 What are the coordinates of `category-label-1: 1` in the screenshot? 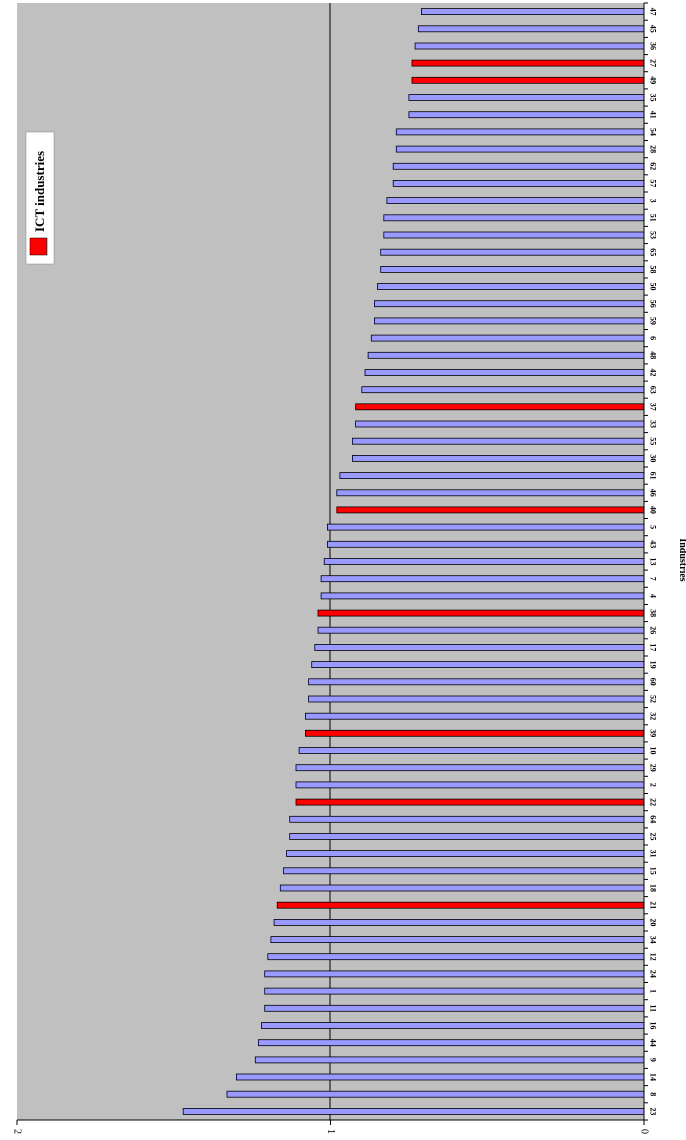 It's located at (653, 991).